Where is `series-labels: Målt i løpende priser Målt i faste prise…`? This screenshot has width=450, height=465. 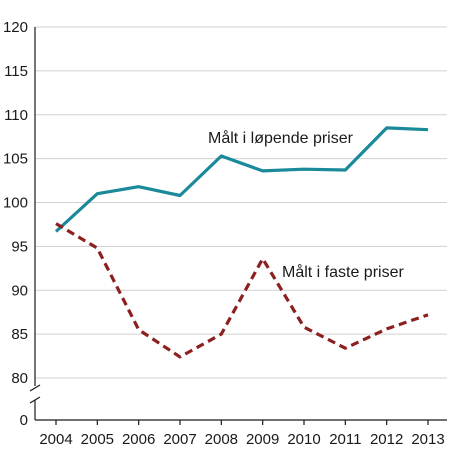
series-labels: Målt i løpende priser Målt i faste prise… is located at coordinates (306, 205).